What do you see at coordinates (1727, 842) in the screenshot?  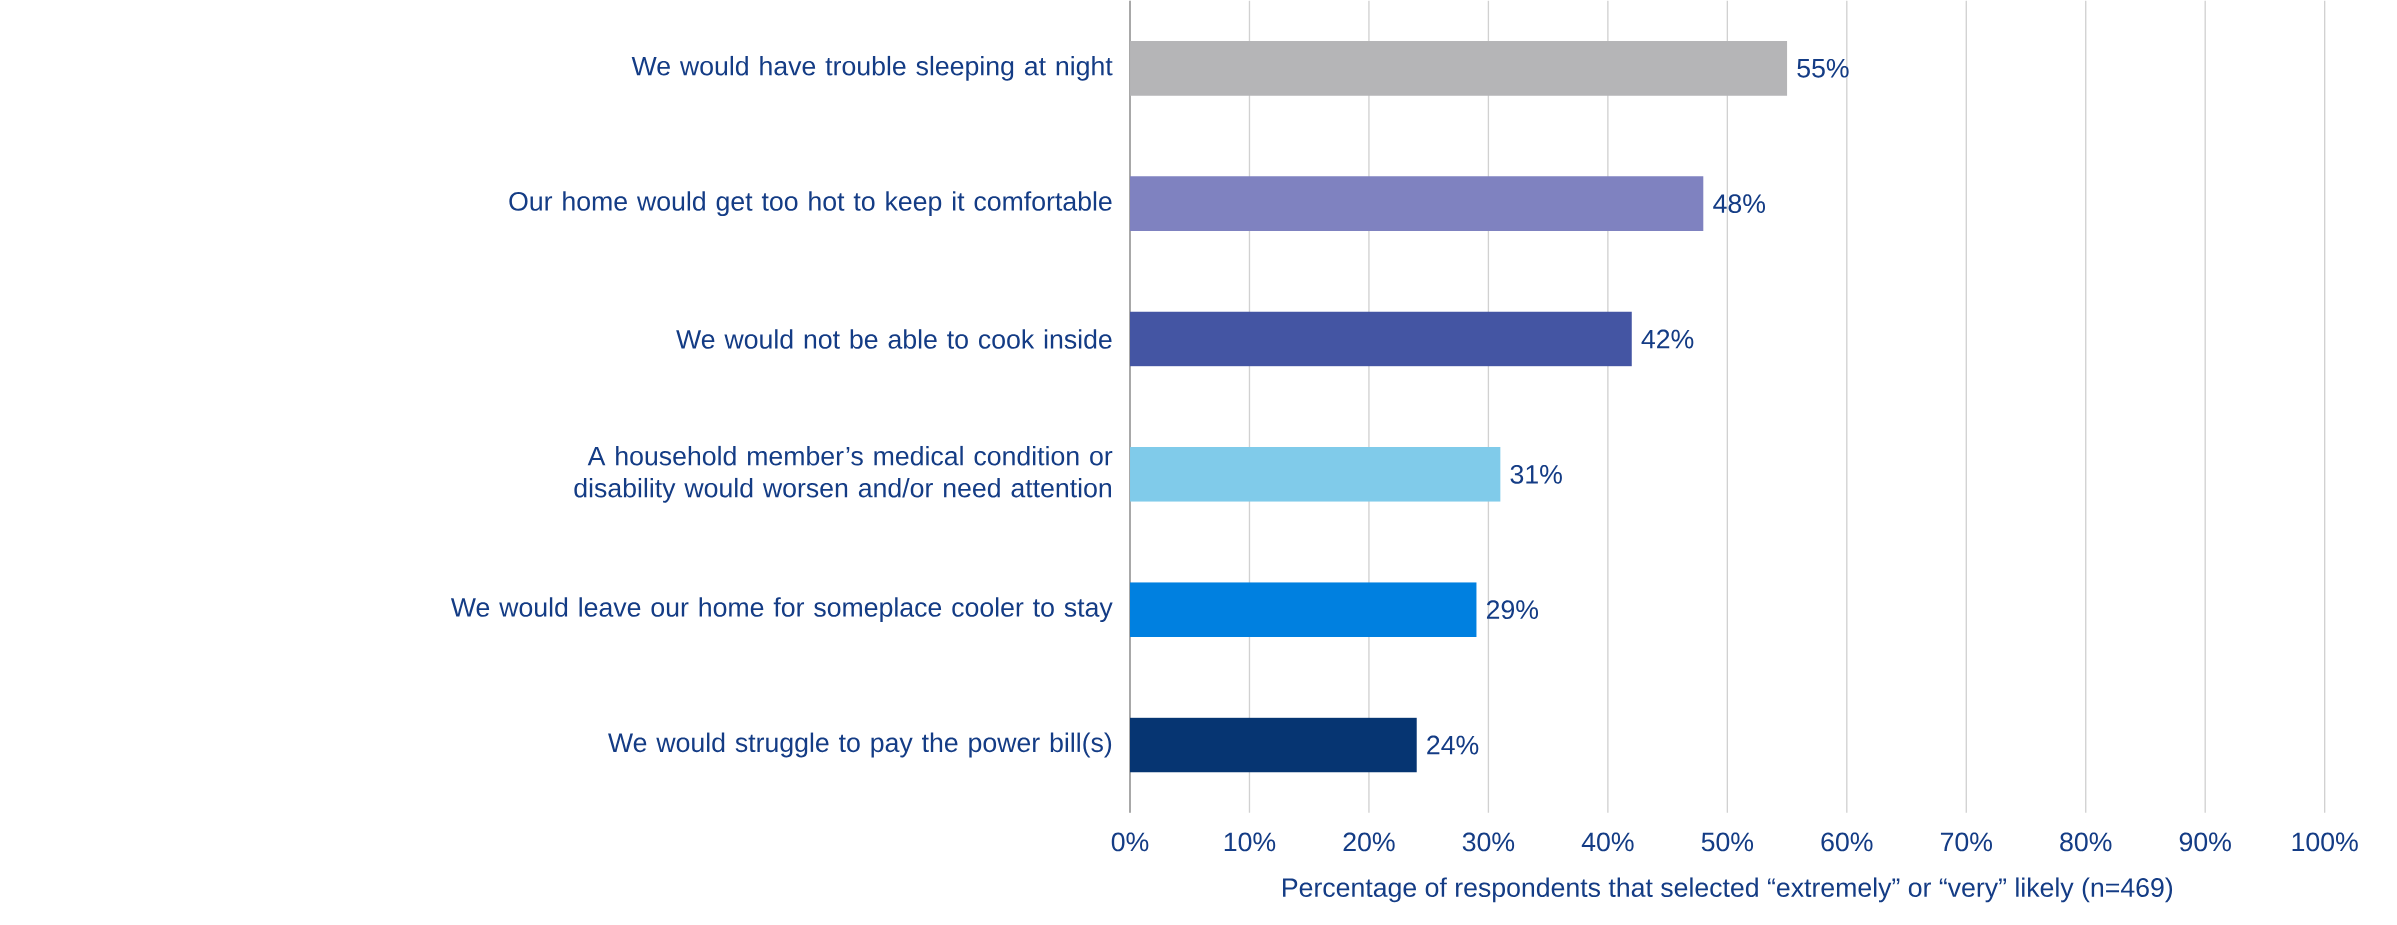 I see `x-tick-label: 50%` at bounding box center [1727, 842].